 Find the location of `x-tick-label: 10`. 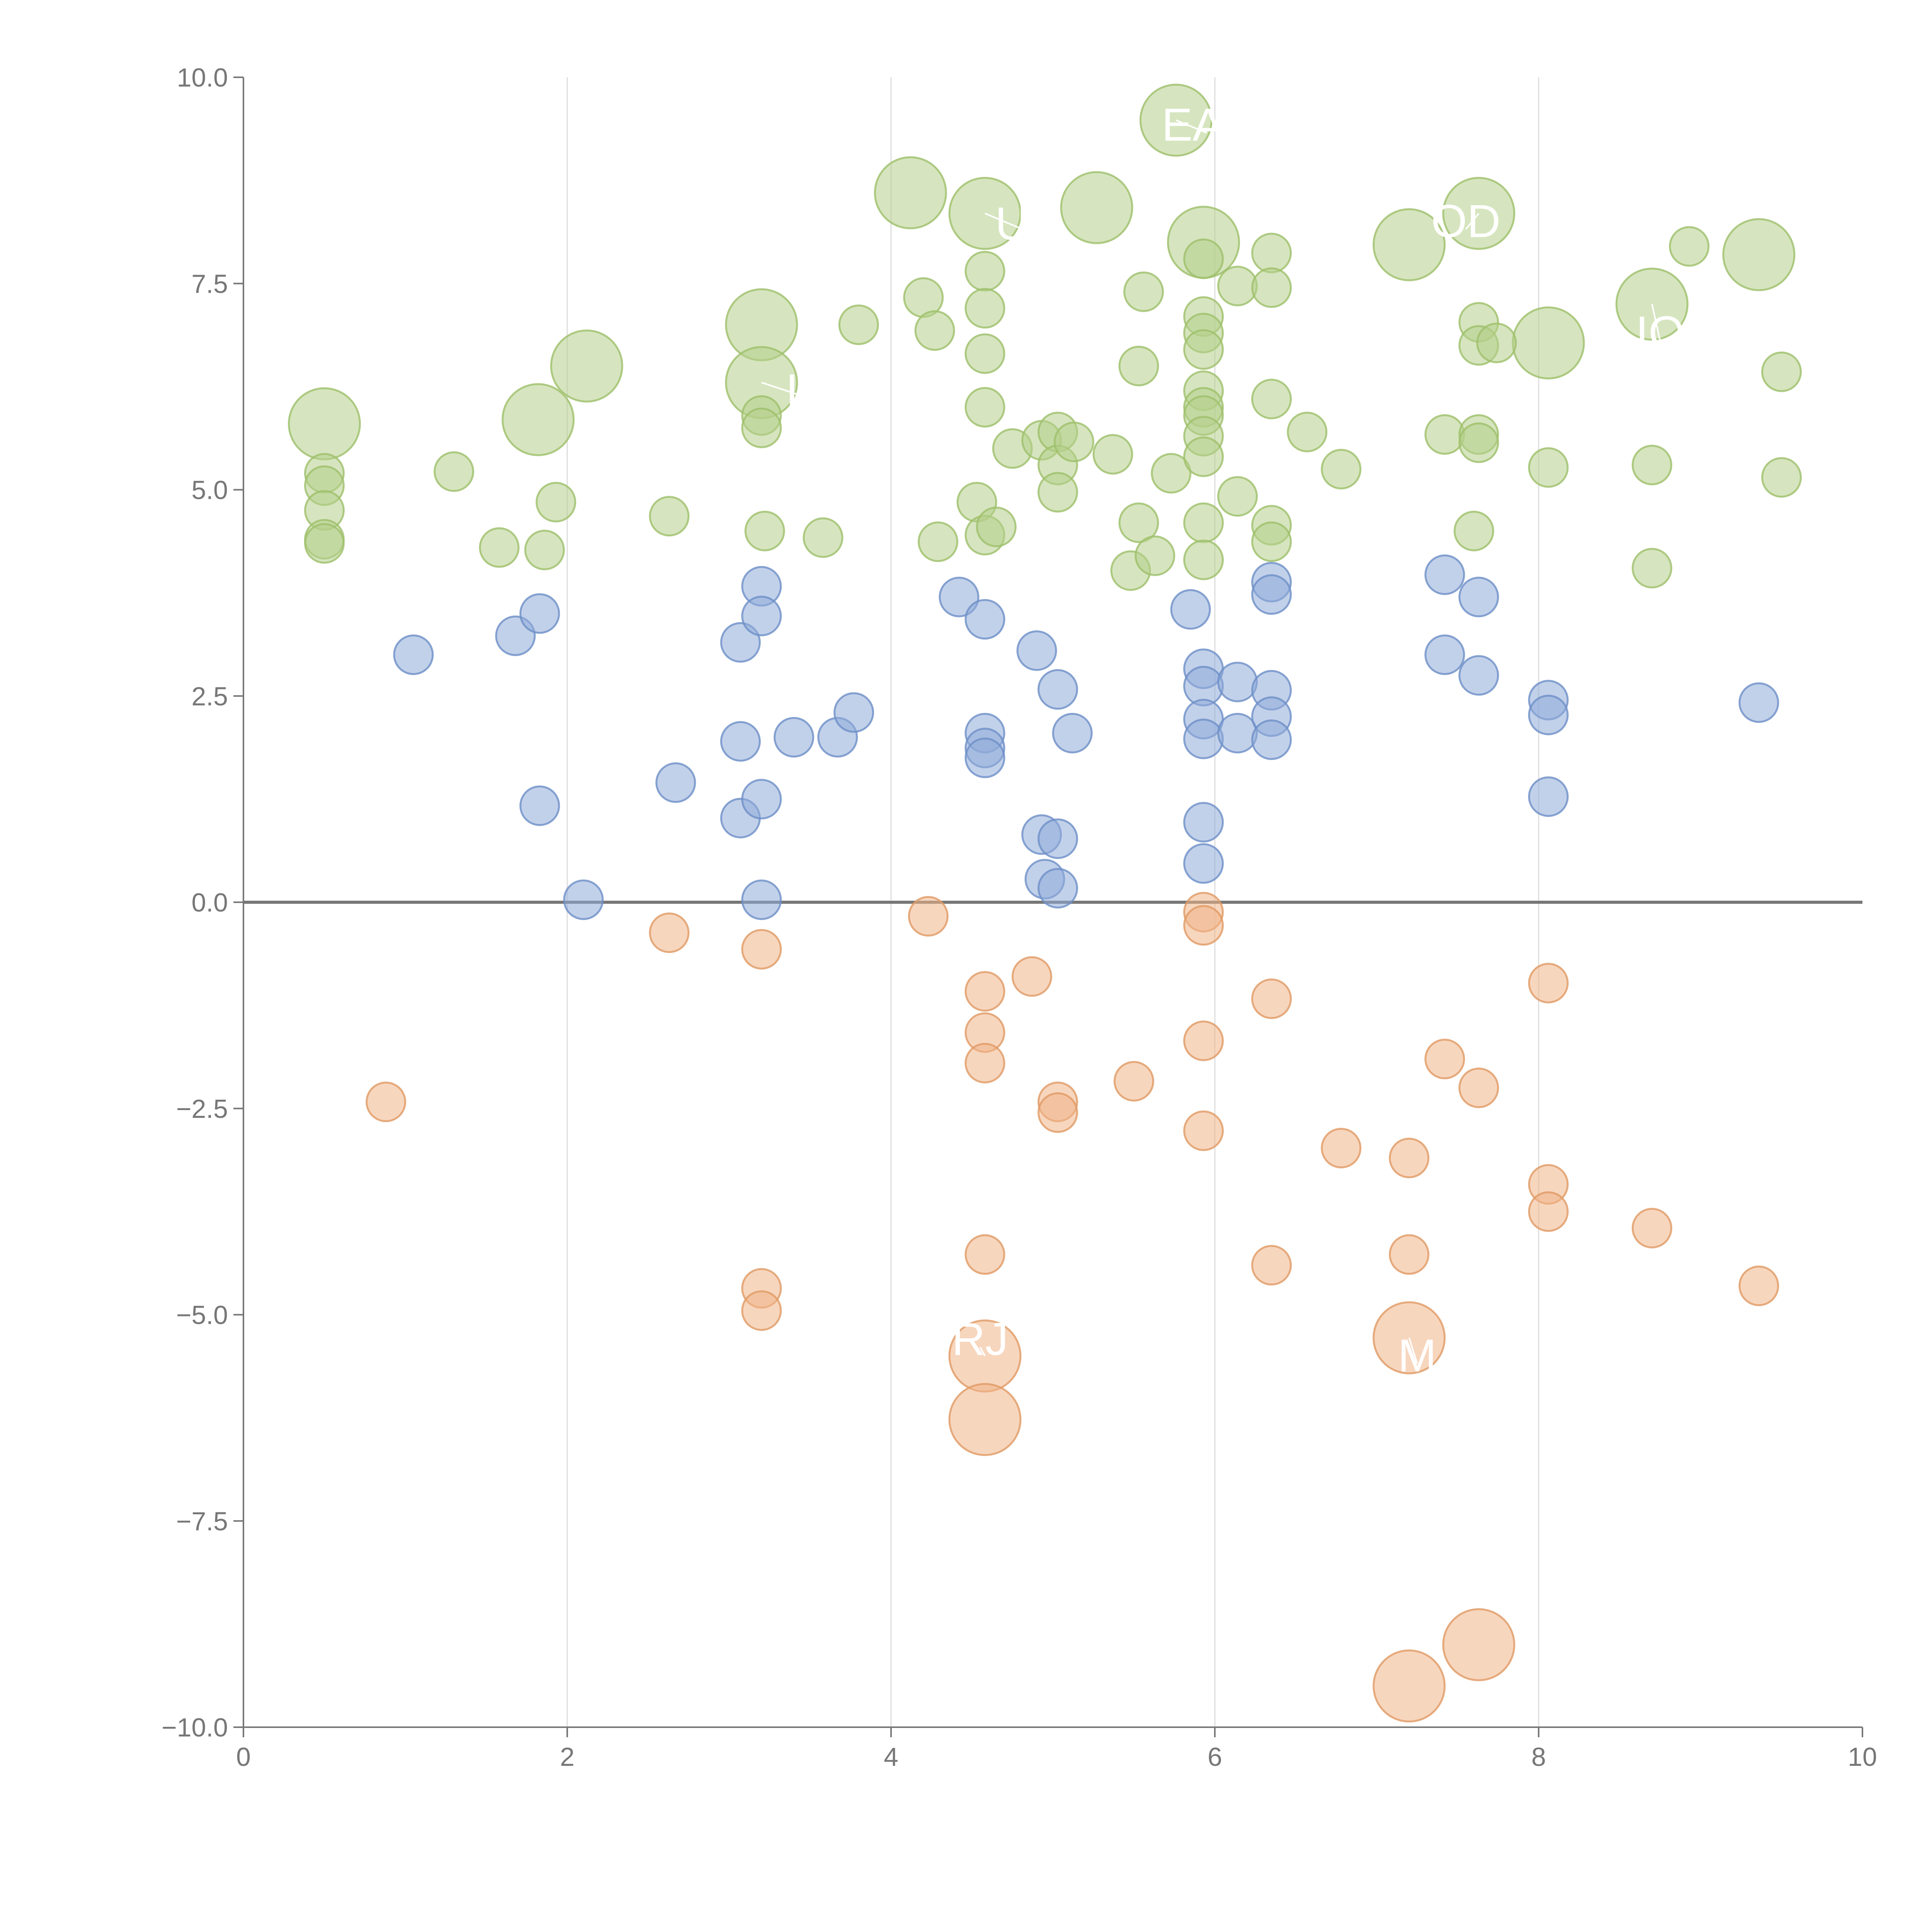

x-tick-label: 10 is located at coordinates (1863, 1757).